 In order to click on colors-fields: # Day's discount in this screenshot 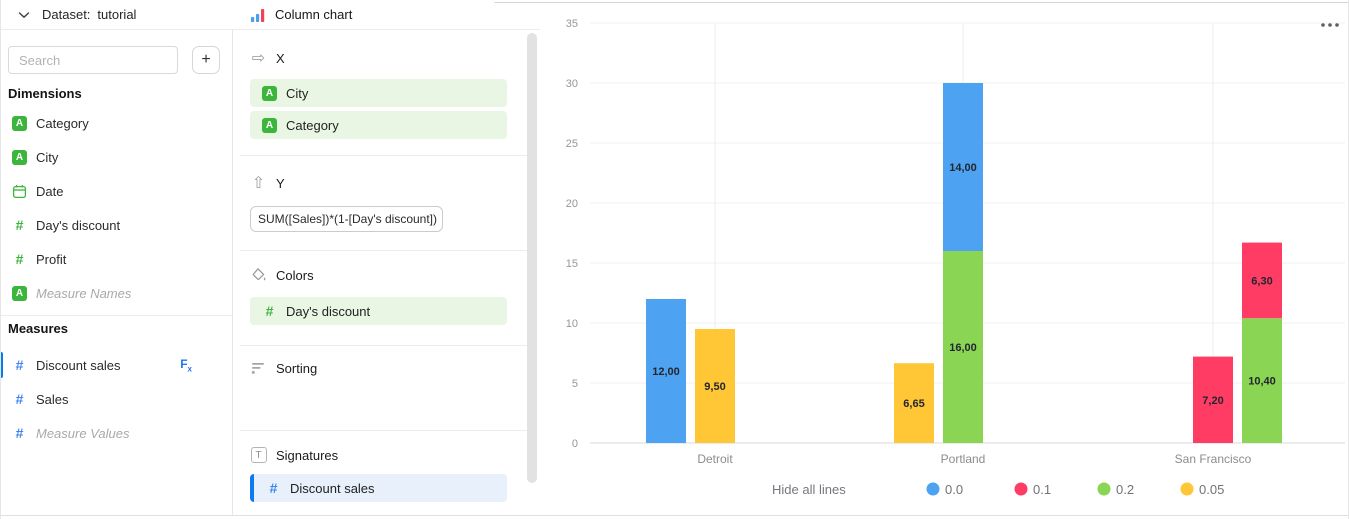, I will do `click(378, 313)`.